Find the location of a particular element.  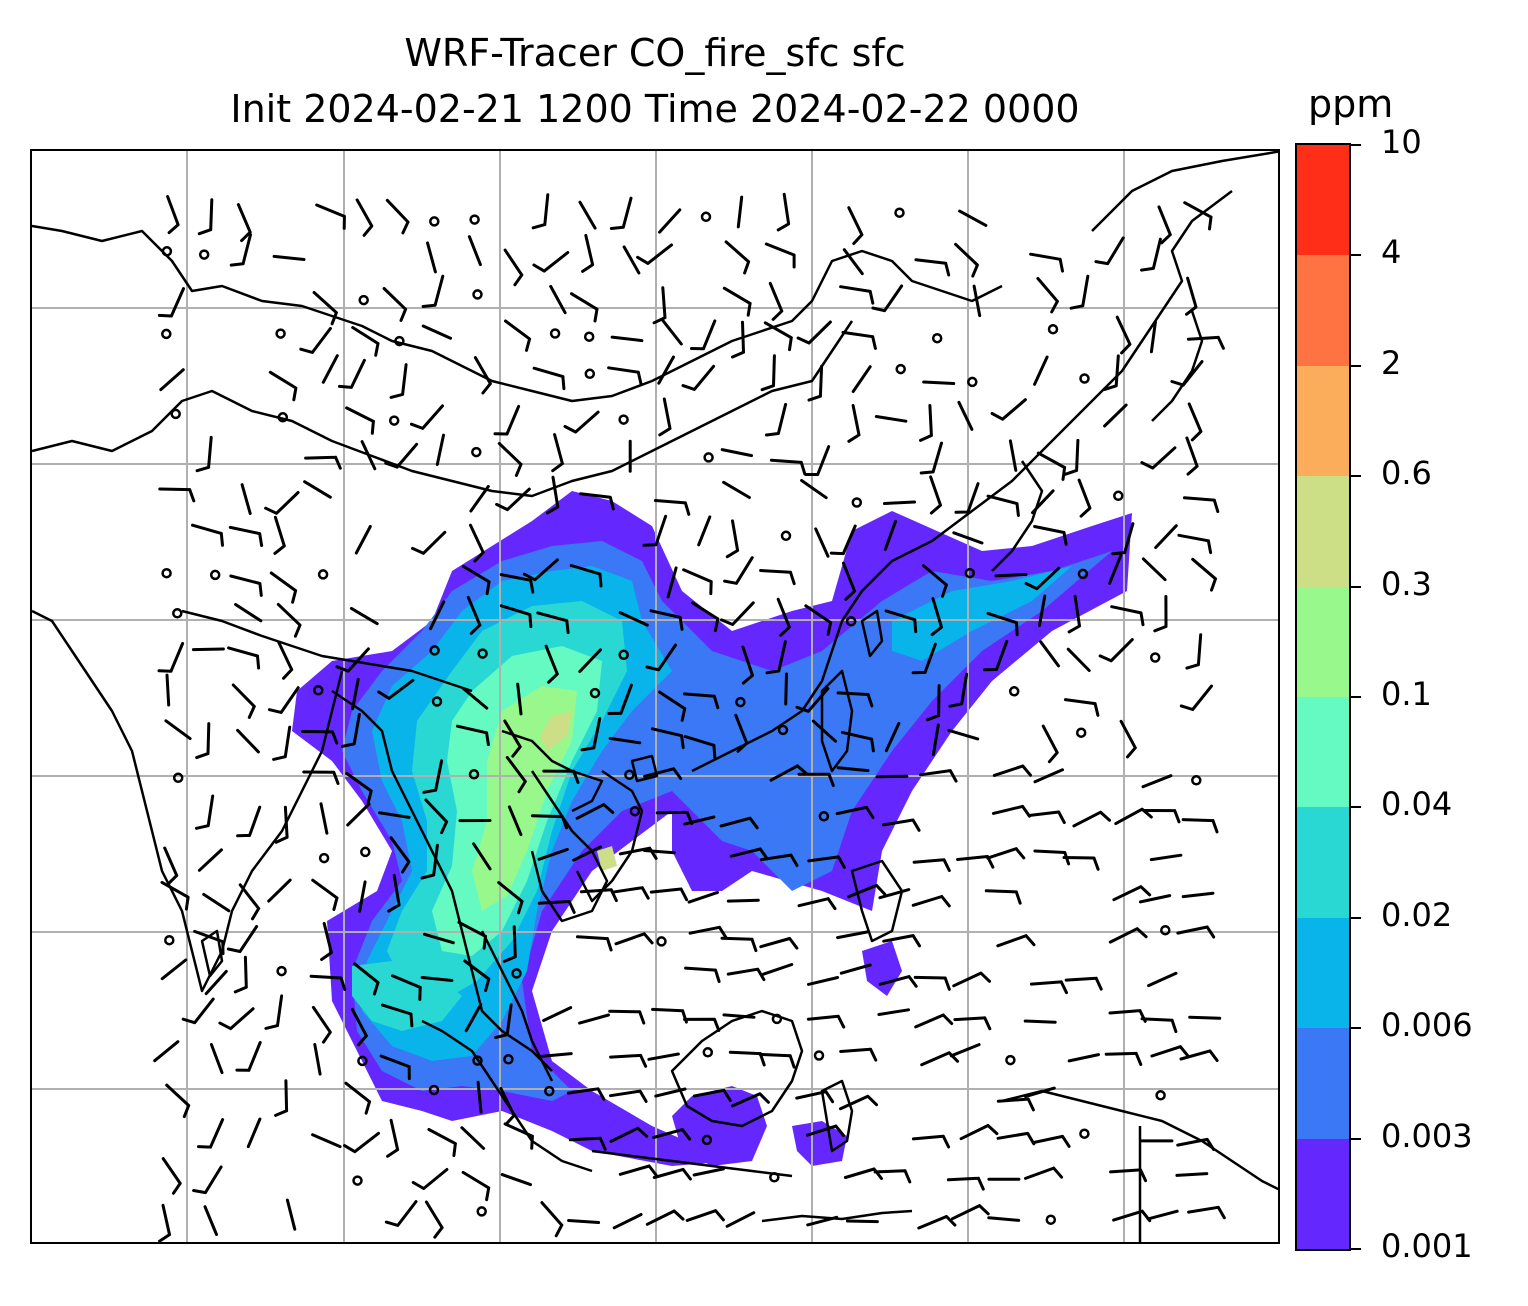

coastline-sulawesi is located at coordinates (837, 1116).